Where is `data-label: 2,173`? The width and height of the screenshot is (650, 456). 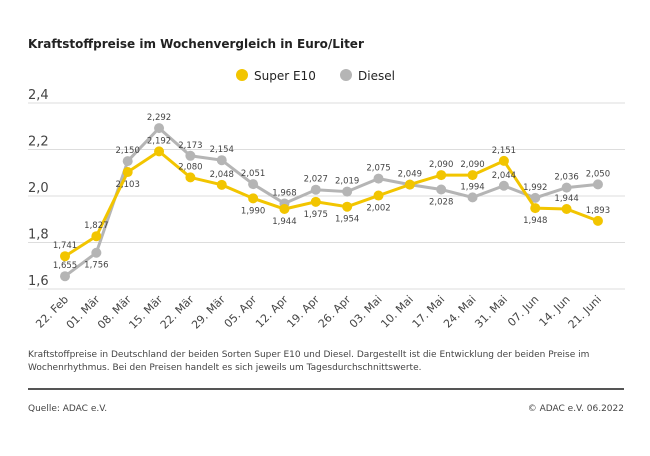 data-label: 2,173 is located at coordinates (190, 146).